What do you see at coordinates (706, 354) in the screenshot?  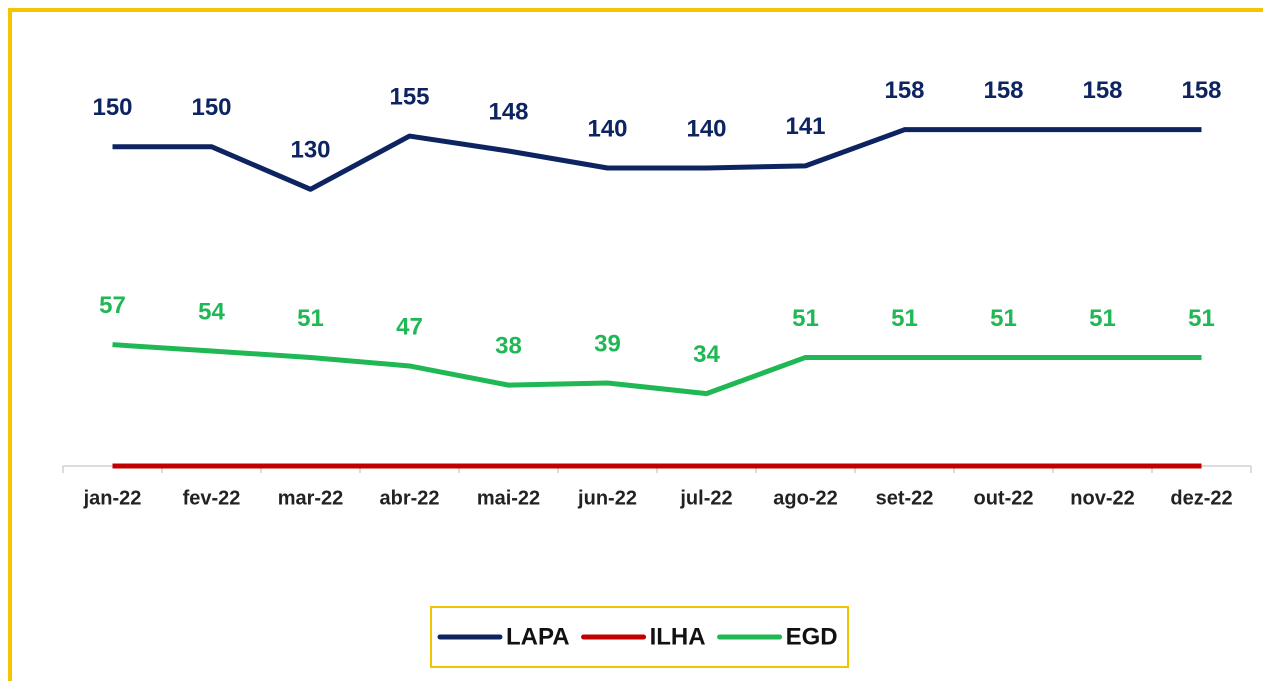 I see `data-label: 34` at bounding box center [706, 354].